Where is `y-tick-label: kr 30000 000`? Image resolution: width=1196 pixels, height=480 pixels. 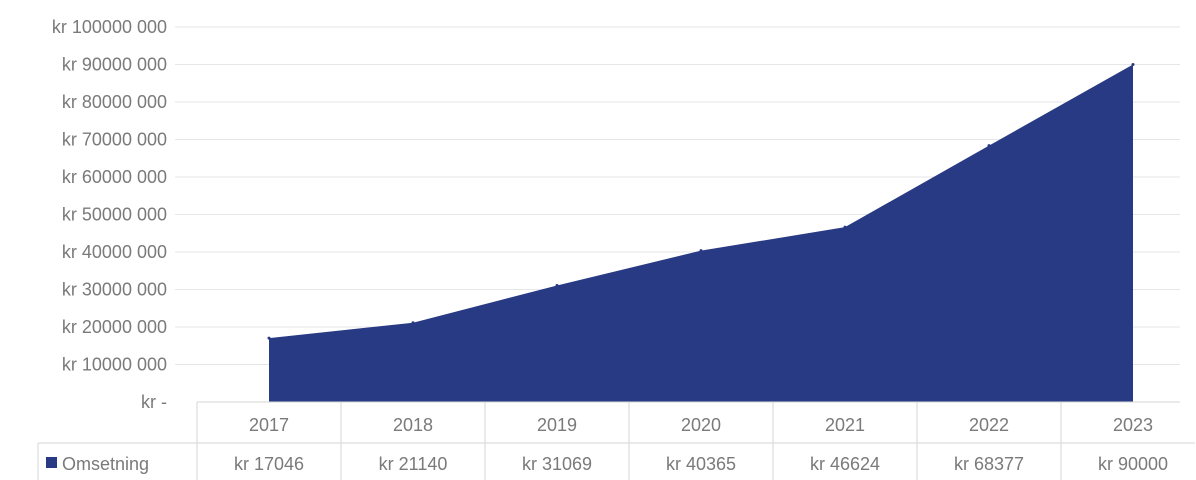 y-tick-label: kr 30000 000 is located at coordinates (114, 290).